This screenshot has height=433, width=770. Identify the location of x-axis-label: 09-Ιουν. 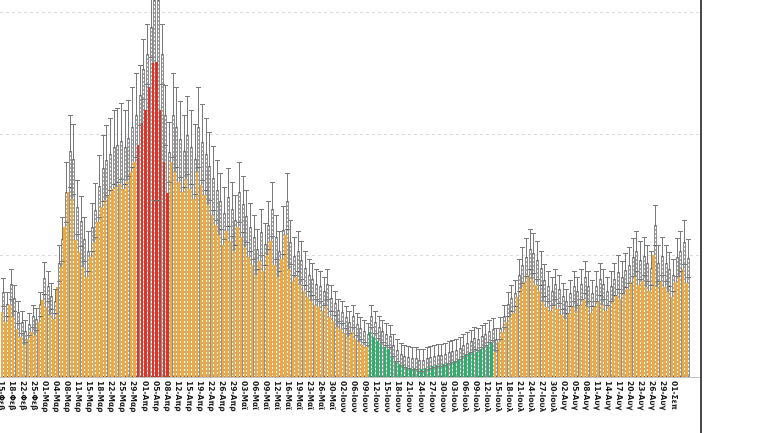
(366, 397).